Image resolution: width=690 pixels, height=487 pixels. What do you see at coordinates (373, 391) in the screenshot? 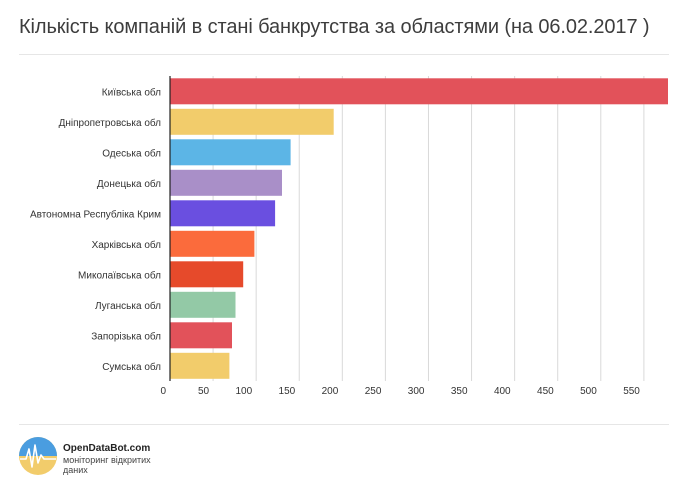
I see `x-tick-label-5: 250` at bounding box center [373, 391].